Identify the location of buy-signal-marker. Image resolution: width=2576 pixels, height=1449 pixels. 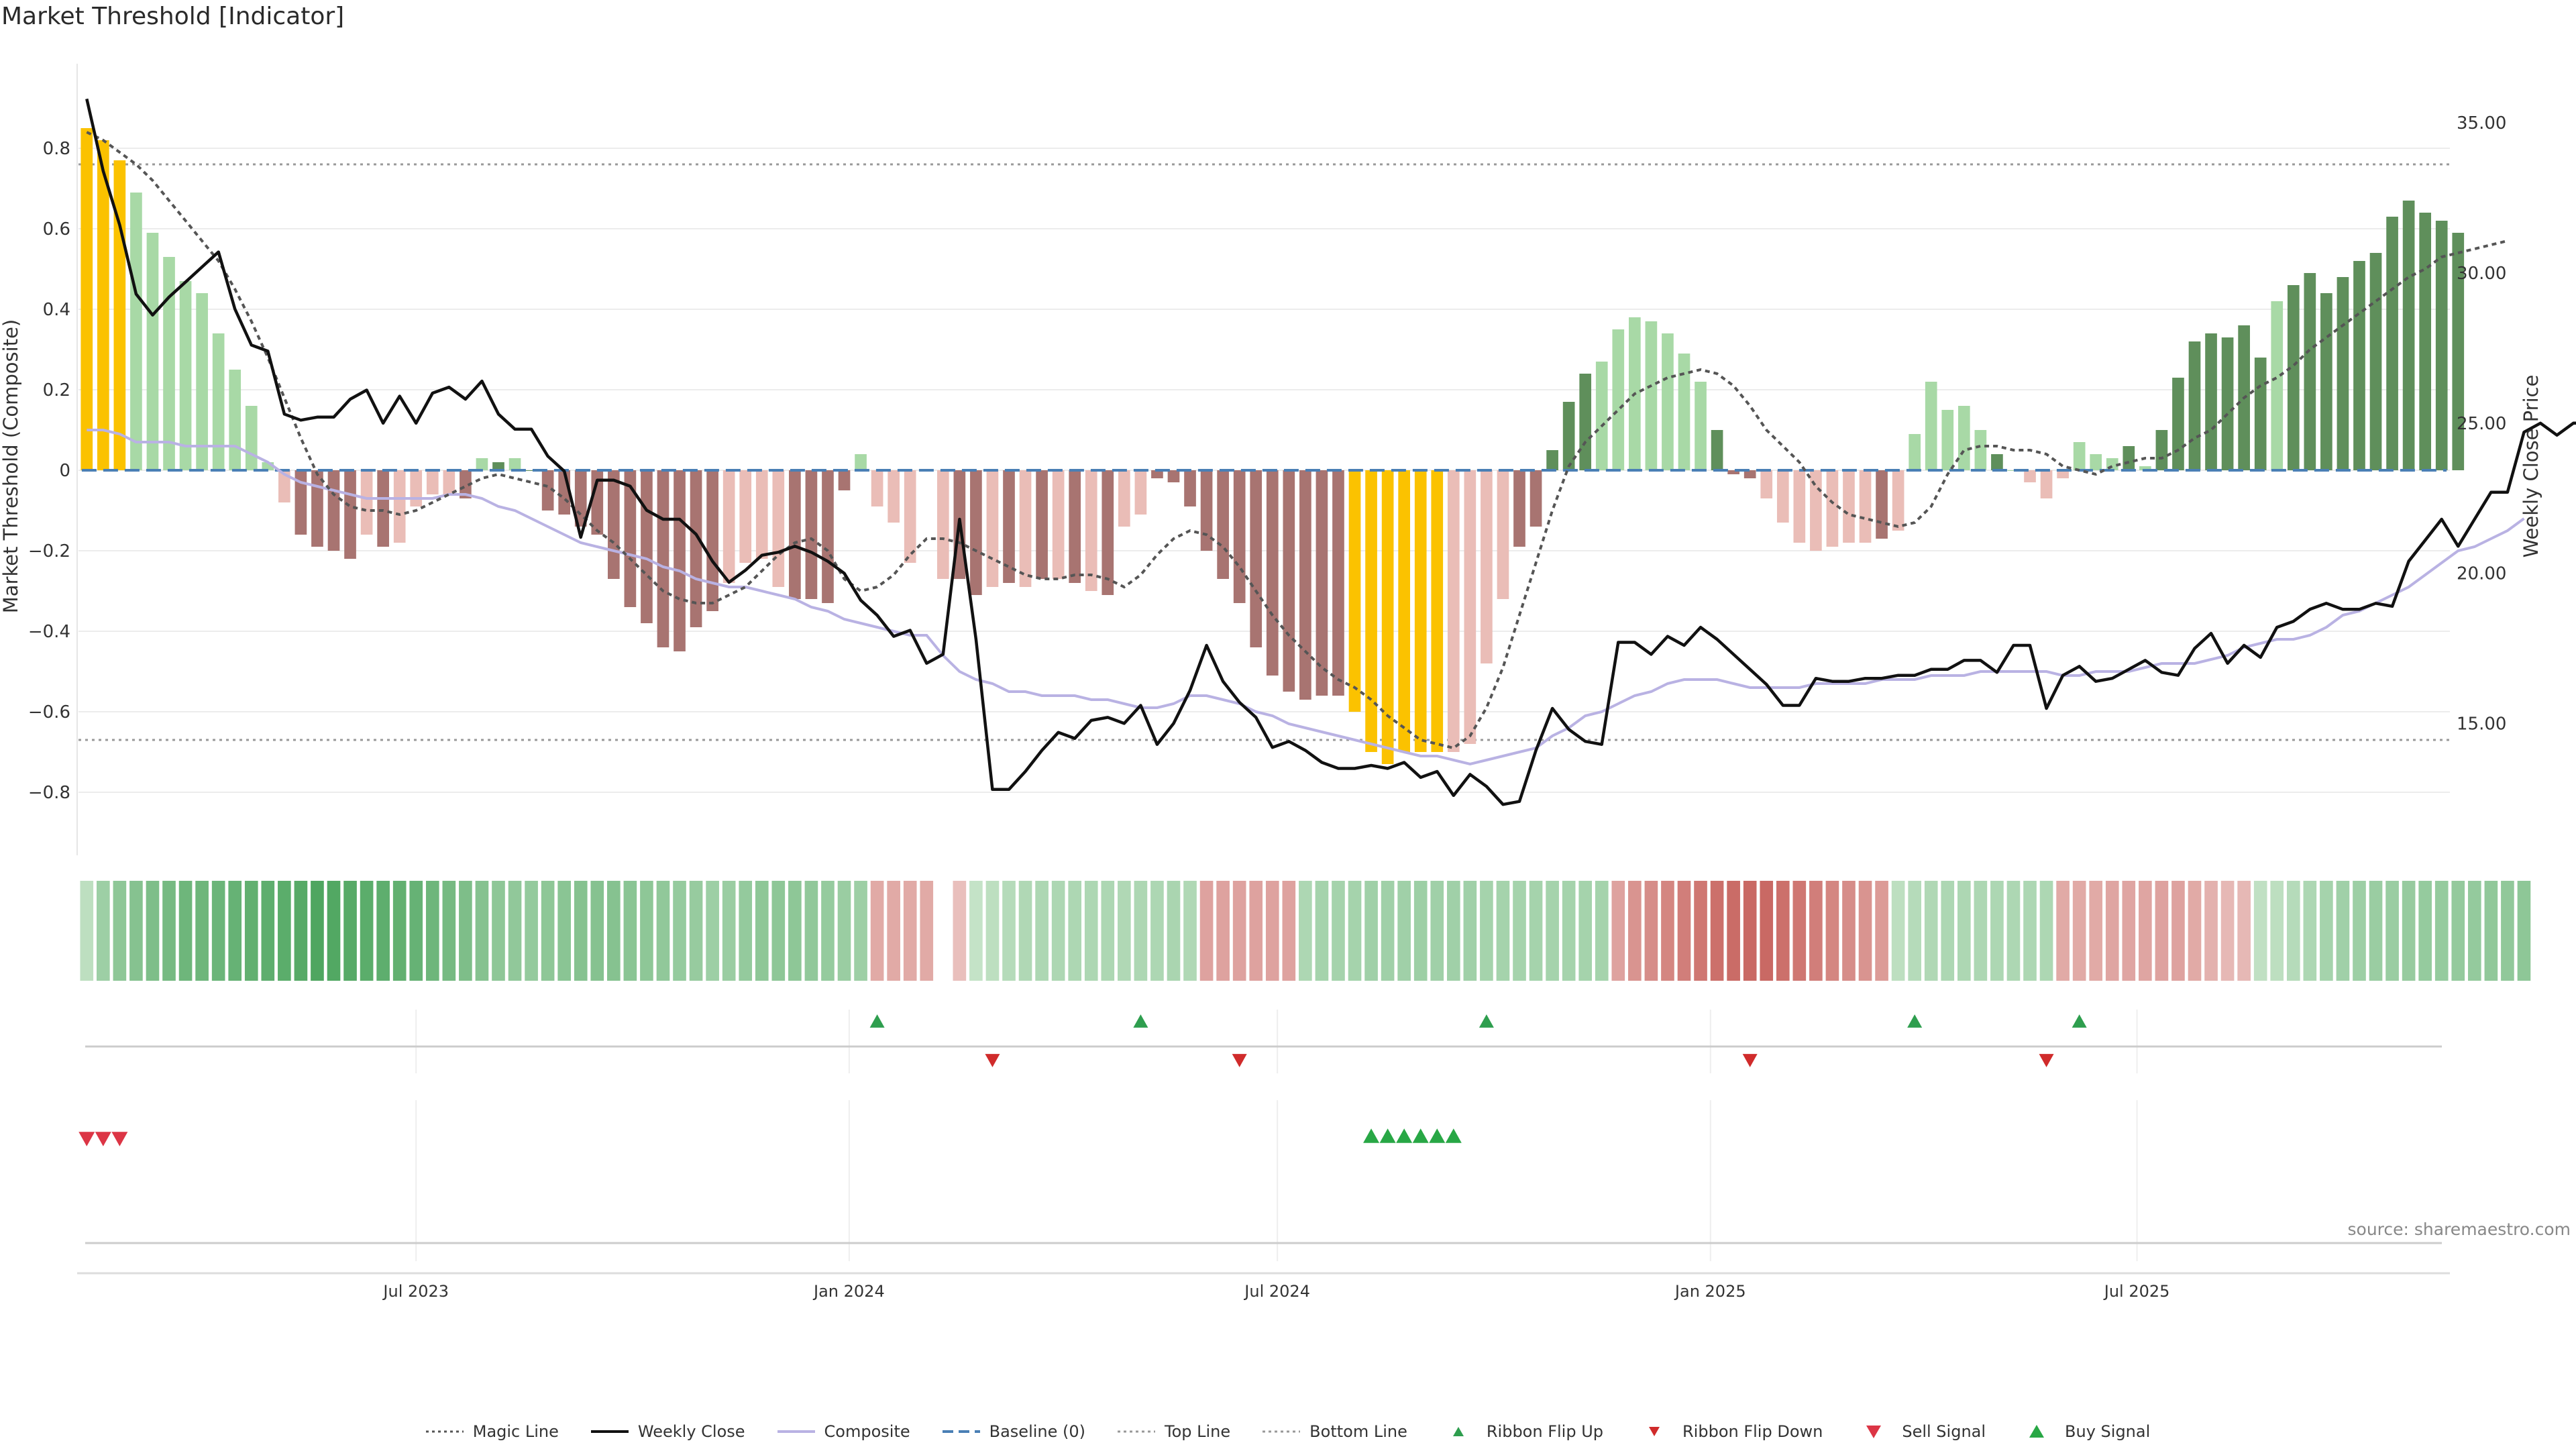
(1387, 1135).